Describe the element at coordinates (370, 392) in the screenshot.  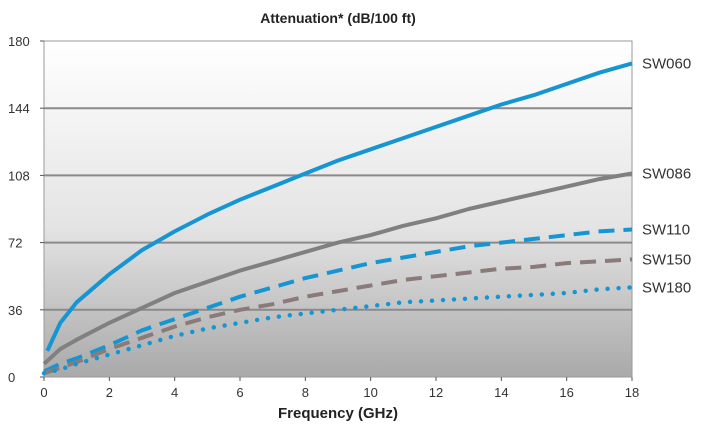
I see `x-tick-label: 10` at that location.